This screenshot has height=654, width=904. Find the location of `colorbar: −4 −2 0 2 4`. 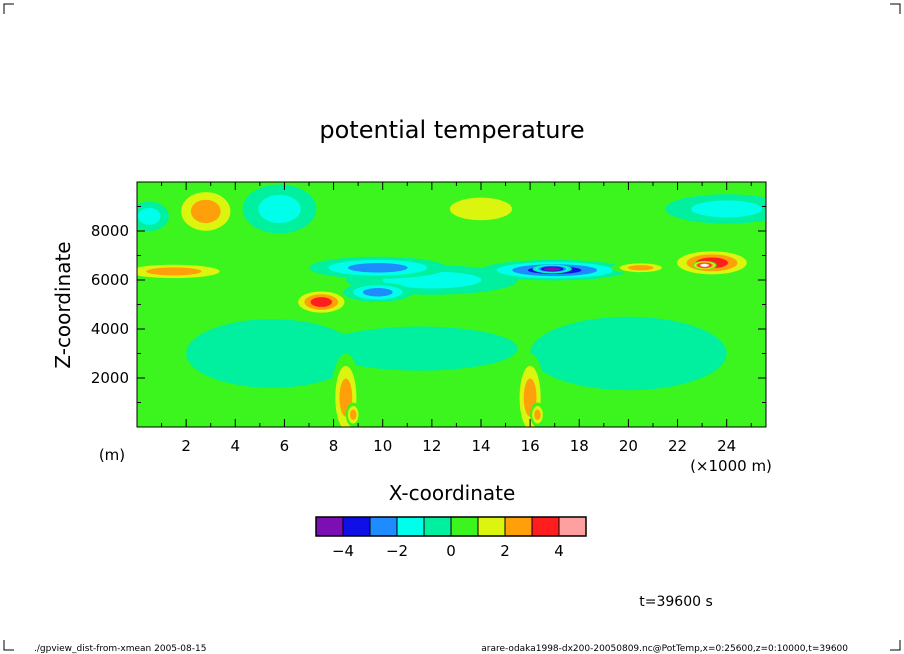

colorbar: −4 −2 0 2 4 is located at coordinates (451, 538).